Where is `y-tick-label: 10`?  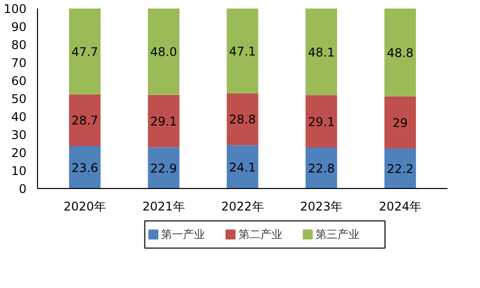 y-tick-label: 10 is located at coordinates (19, 171).